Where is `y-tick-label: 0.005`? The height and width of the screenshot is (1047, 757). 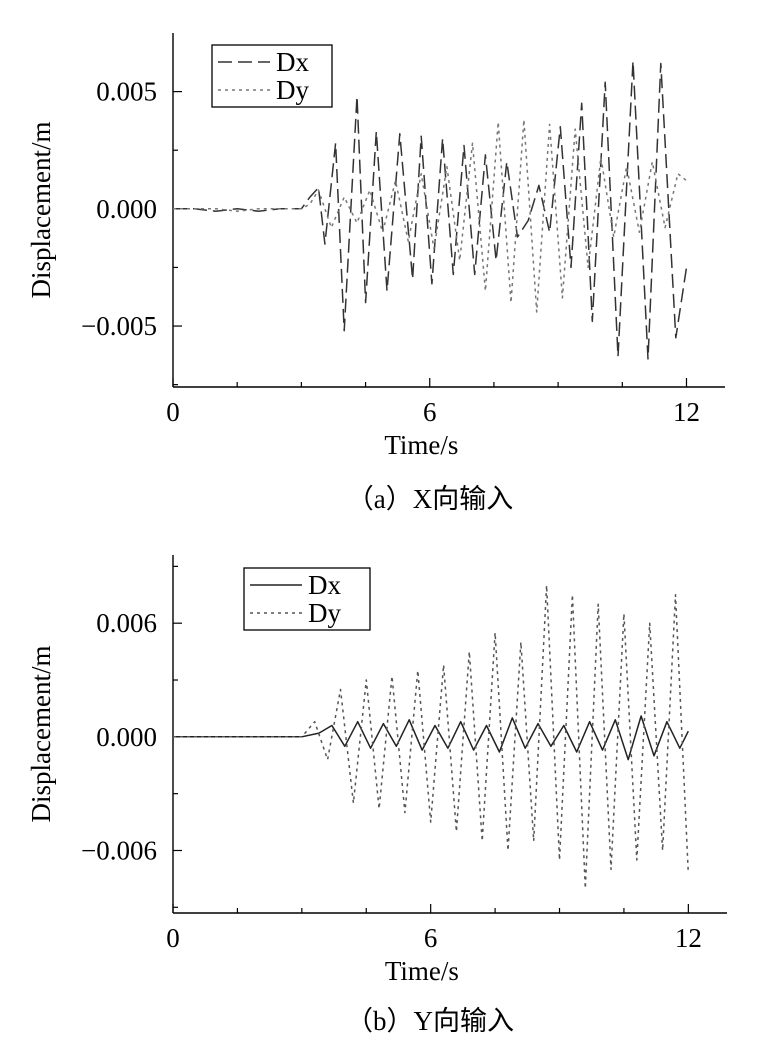
y-tick-label: 0.005 is located at coordinates (126, 92).